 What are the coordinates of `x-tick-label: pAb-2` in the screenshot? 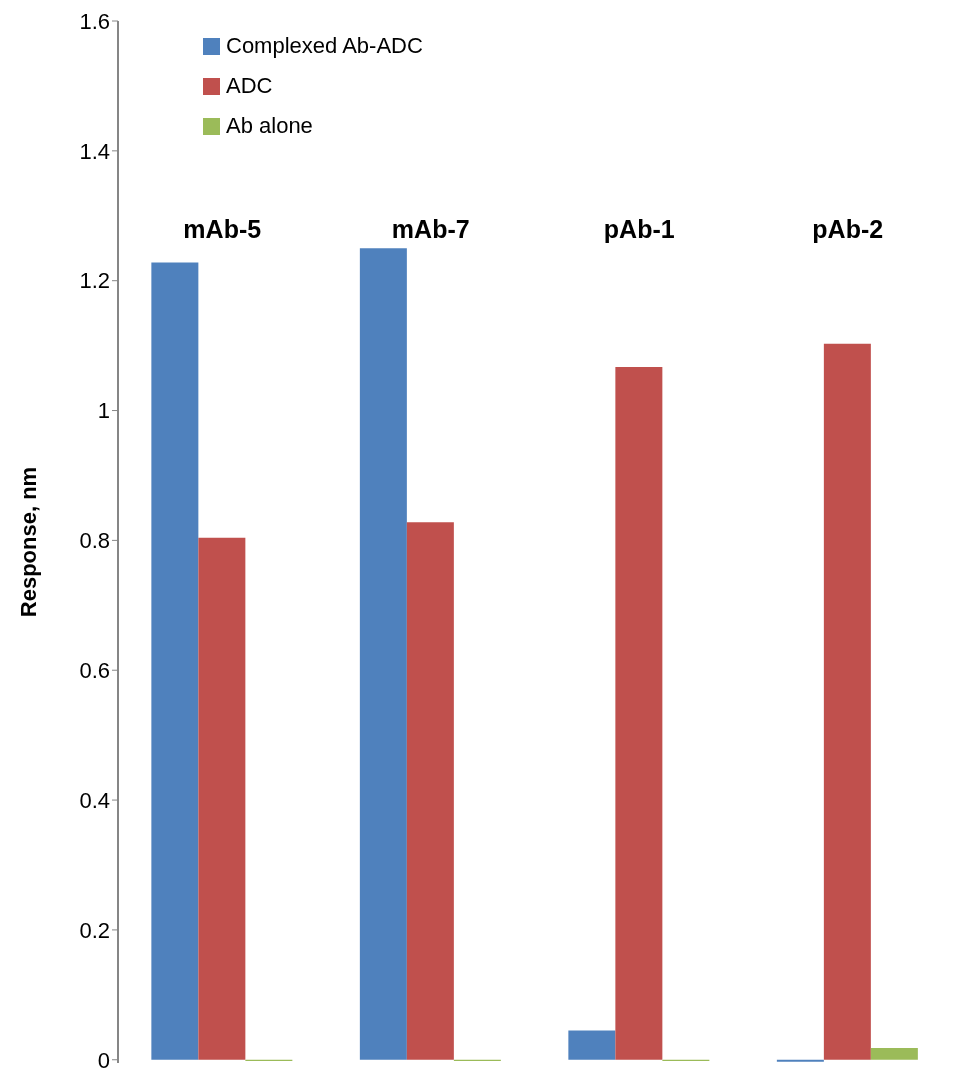 It's located at (848, 229).